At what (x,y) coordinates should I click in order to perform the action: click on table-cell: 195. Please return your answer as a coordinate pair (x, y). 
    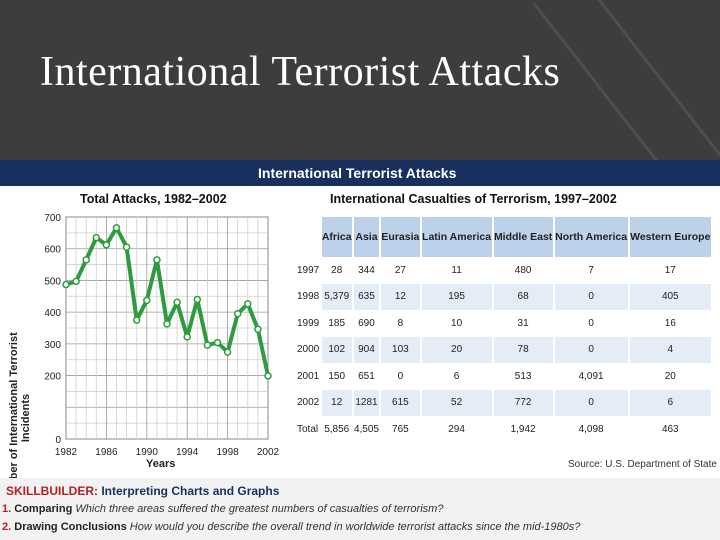
    Looking at the image, I should click on (456, 296).